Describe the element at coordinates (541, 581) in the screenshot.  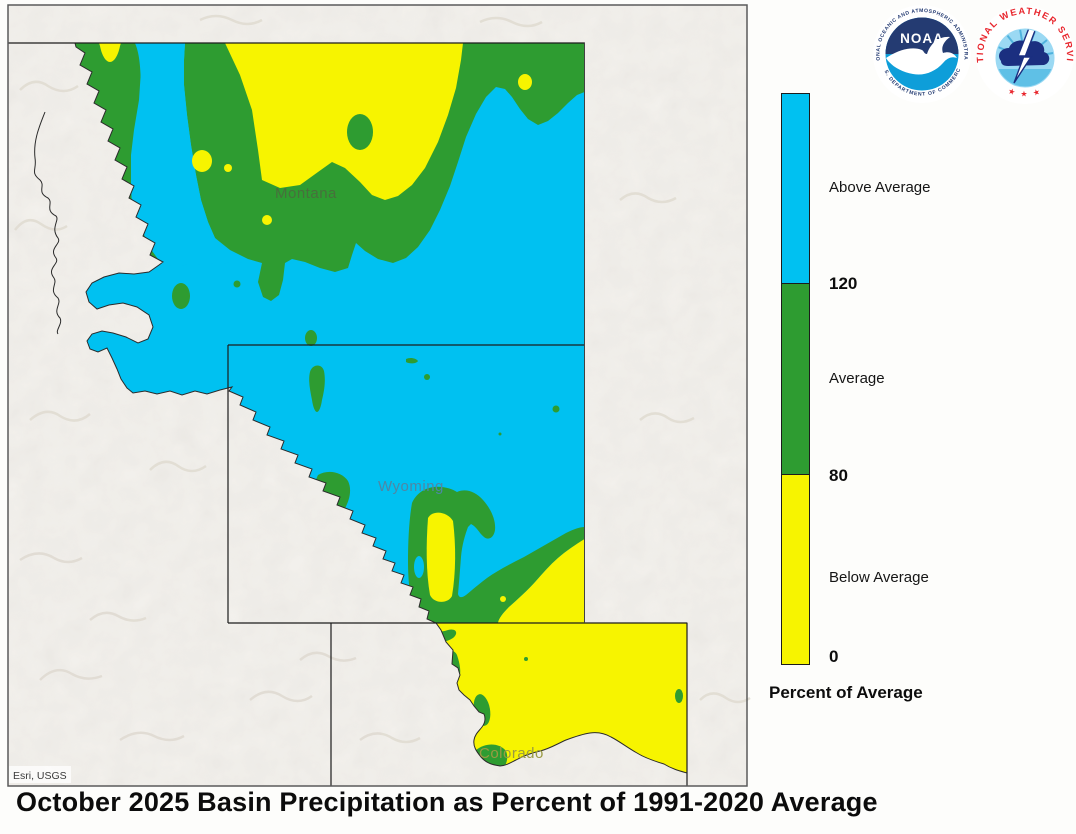
I see `below-average-se` at that location.